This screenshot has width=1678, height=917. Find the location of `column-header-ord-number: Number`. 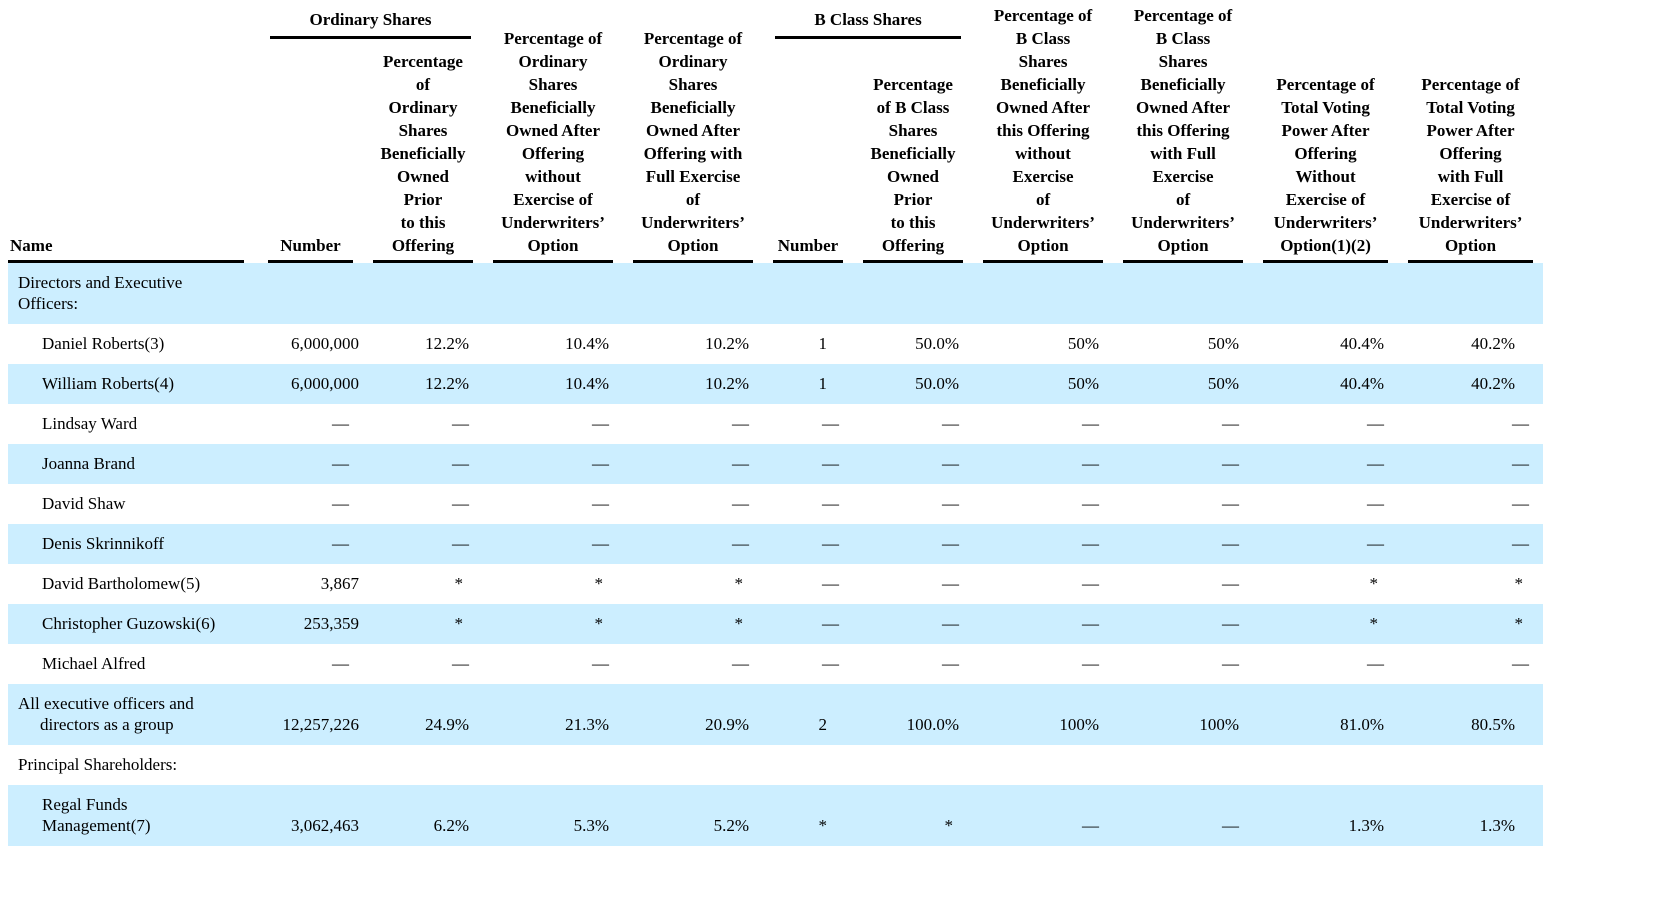

column-header-ord-number: Number is located at coordinates (310, 152).